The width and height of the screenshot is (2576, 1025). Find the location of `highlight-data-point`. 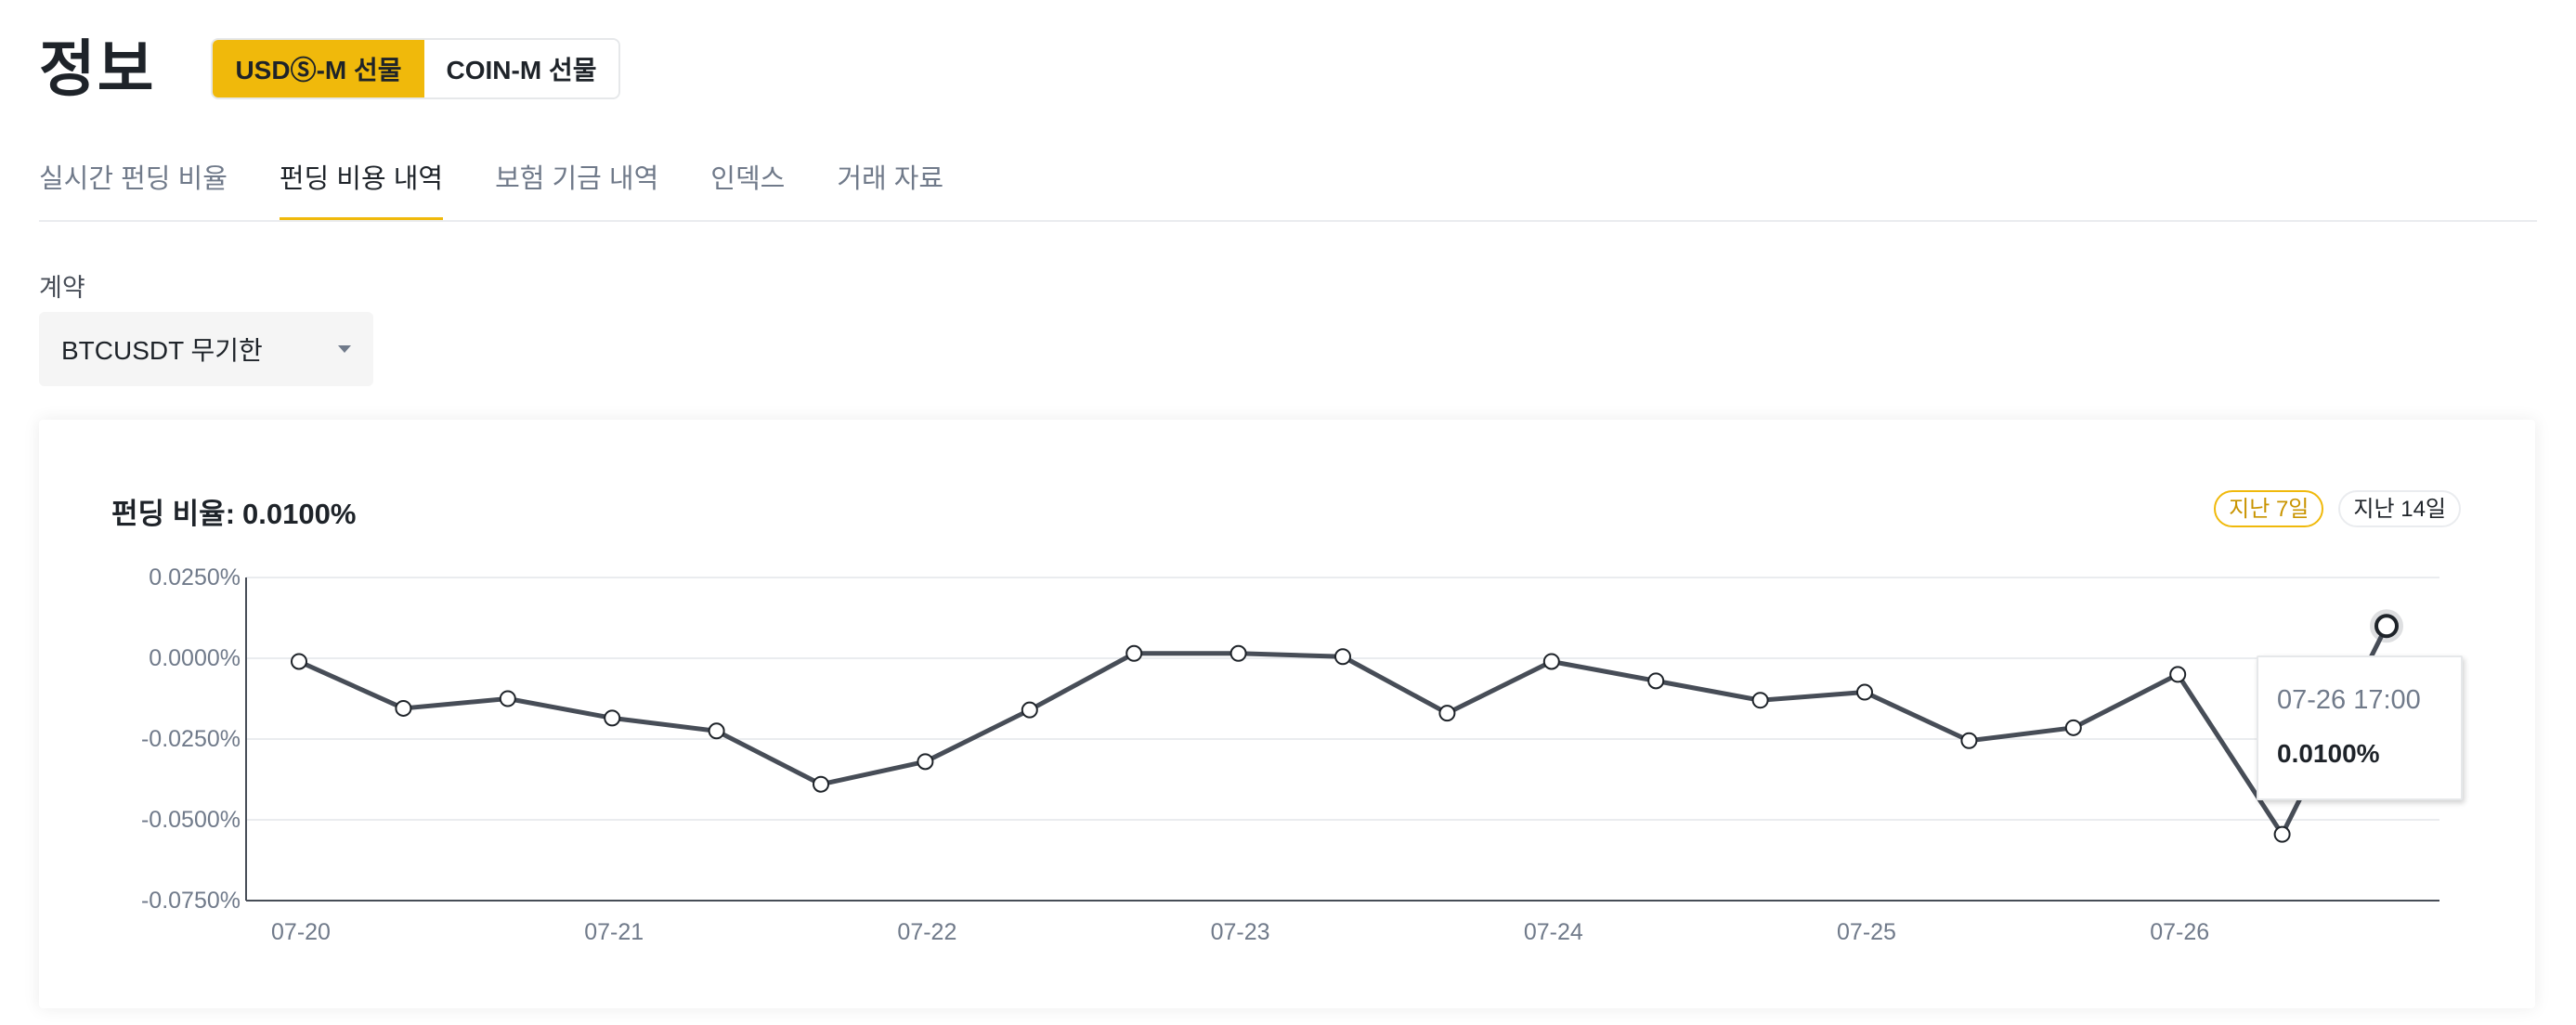

highlight-data-point is located at coordinates (2386, 626).